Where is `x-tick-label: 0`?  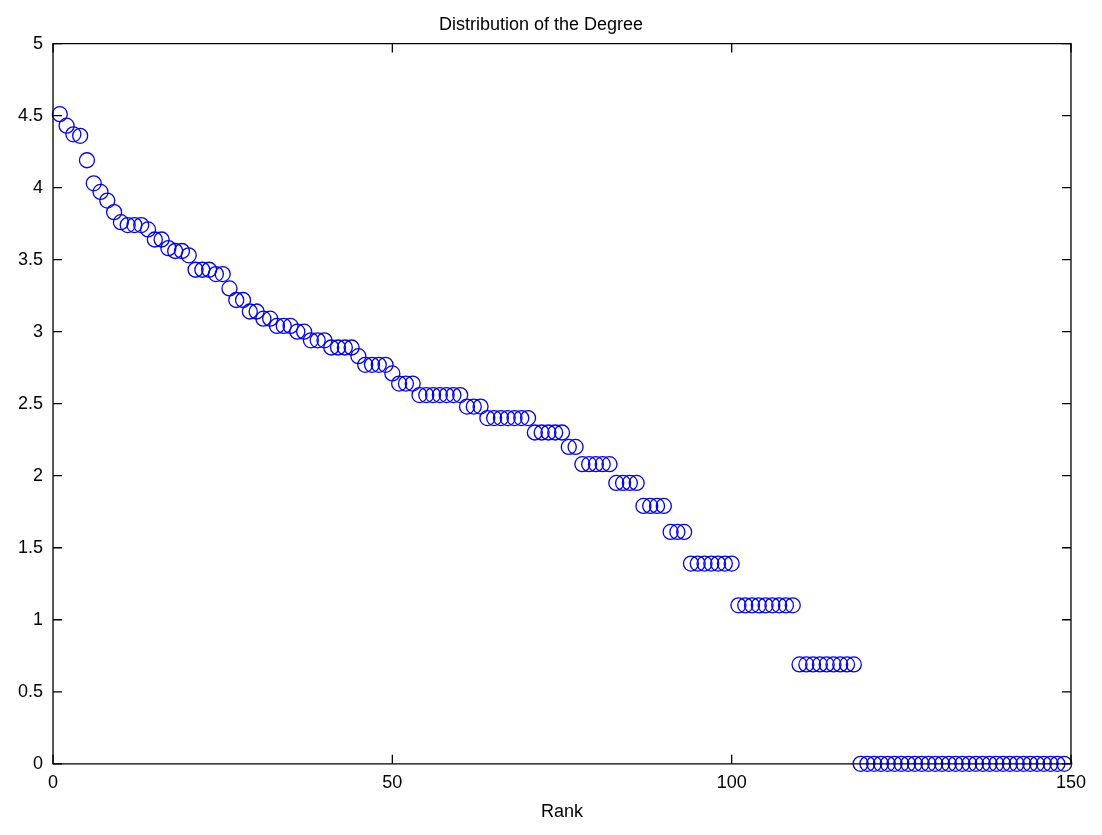 x-tick-label: 0 is located at coordinates (53, 781).